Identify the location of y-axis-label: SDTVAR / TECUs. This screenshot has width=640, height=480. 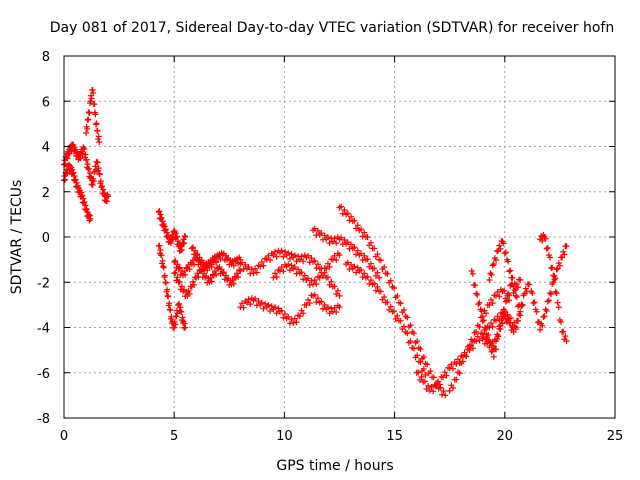
(17, 237).